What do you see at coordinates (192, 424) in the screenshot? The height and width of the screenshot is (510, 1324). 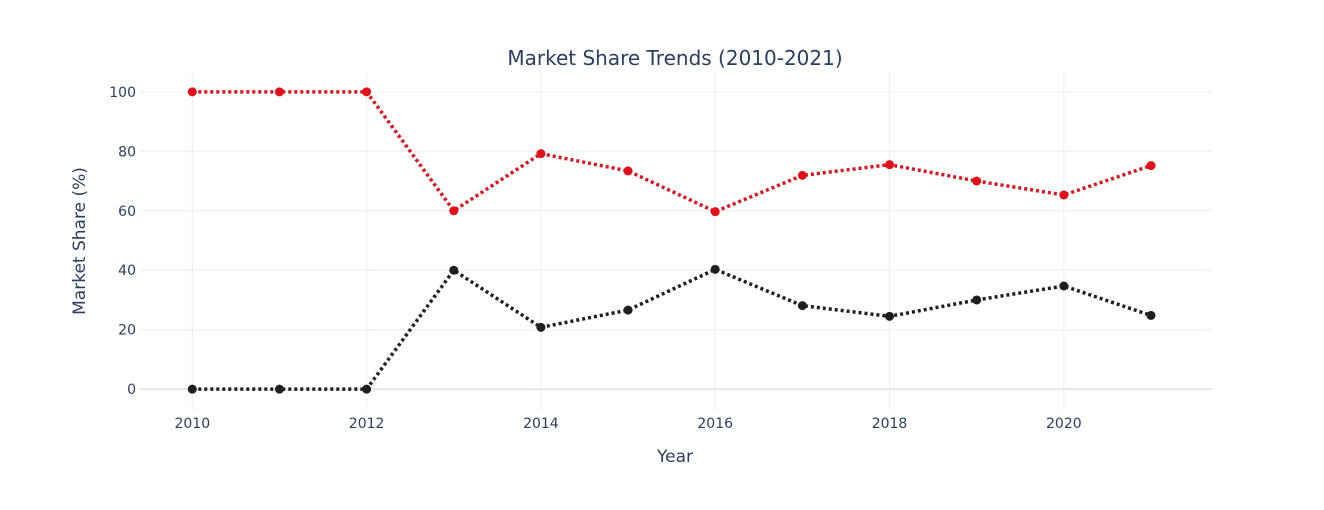 I see `x-tick-label: 2010` at bounding box center [192, 424].